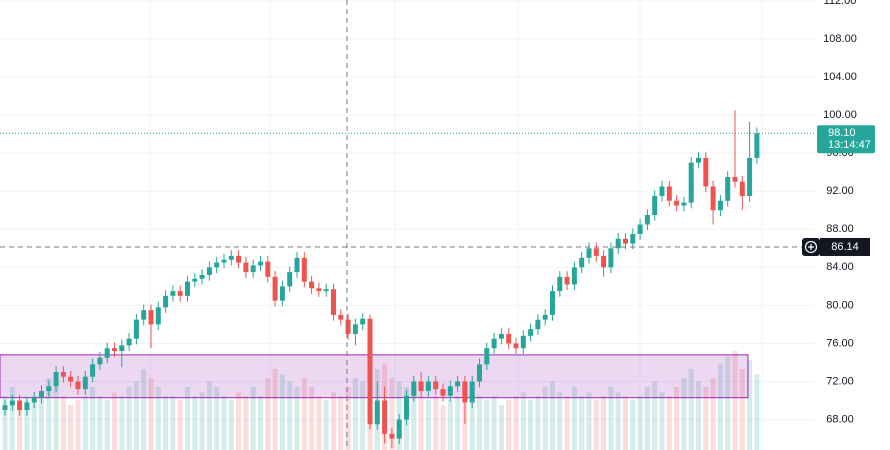 The width and height of the screenshot is (890, 450). What do you see at coordinates (840, 343) in the screenshot?
I see `y-tick-label: 76.00` at bounding box center [840, 343].